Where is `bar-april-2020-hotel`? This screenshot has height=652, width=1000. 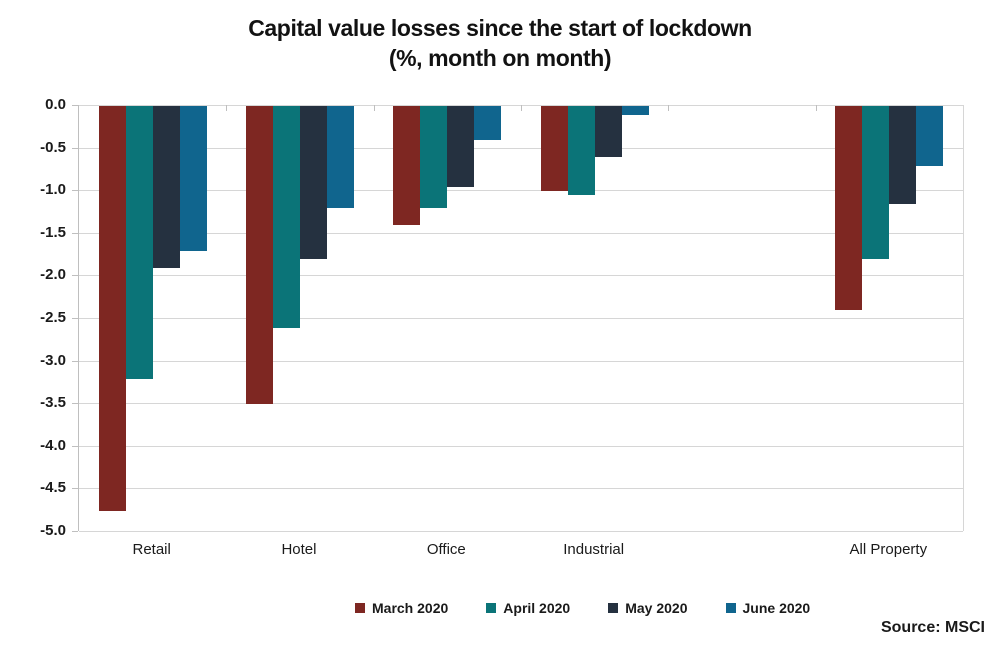
bar-april-2020-hotel is located at coordinates (286, 217).